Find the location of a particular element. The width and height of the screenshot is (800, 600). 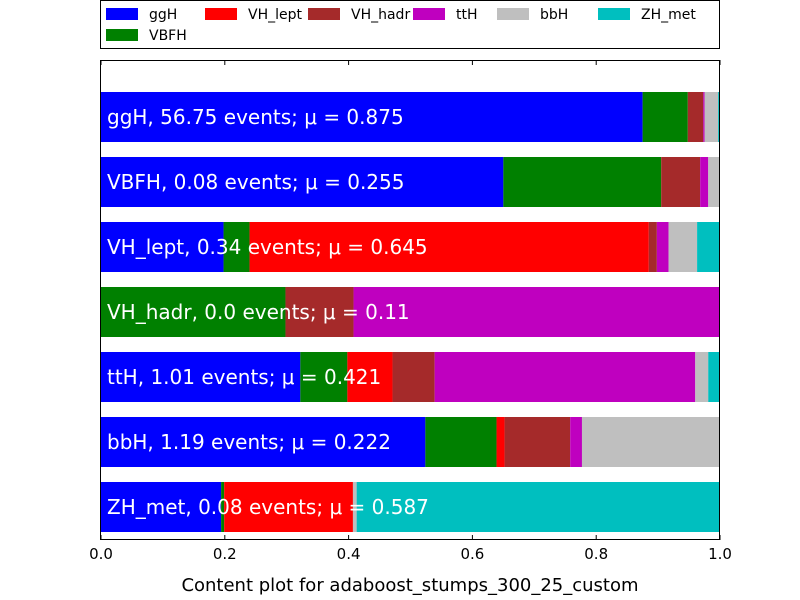

legend-swatch-ggh is located at coordinates (122, 14).